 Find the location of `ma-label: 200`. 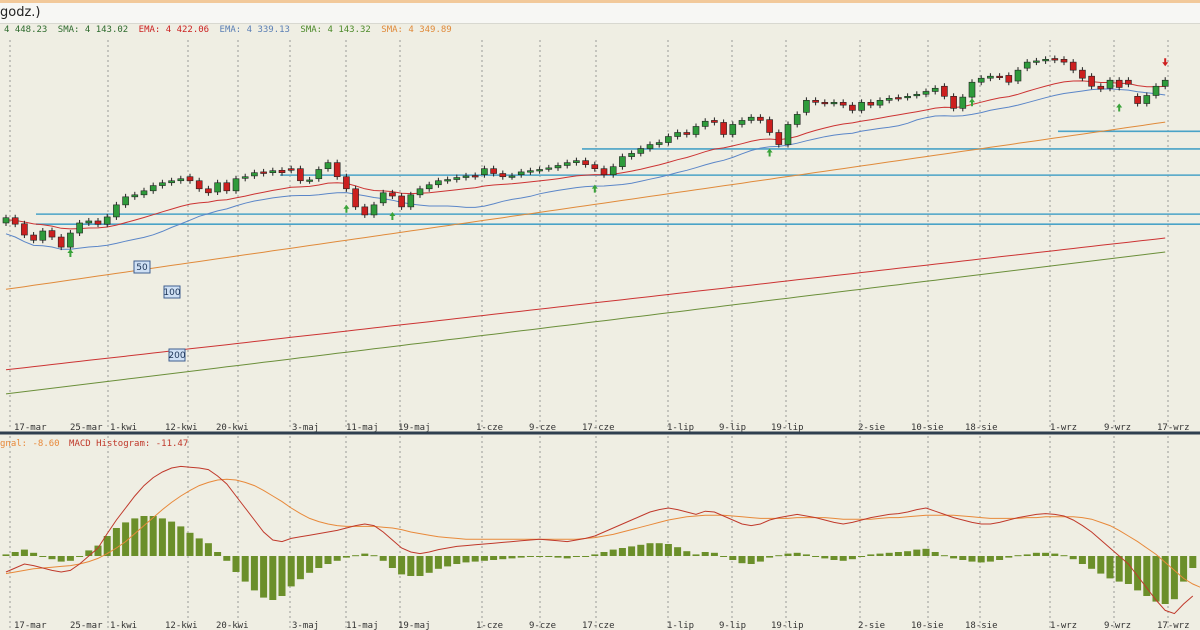

ma-label: 200 is located at coordinates (176, 356).